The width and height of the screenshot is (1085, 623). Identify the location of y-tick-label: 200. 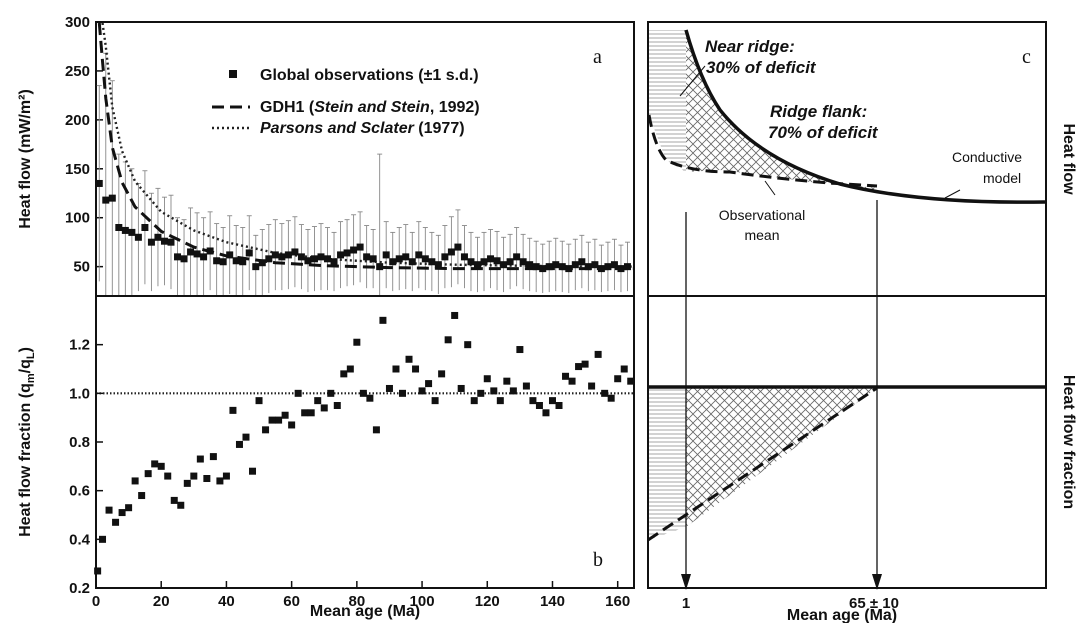
(77, 120).